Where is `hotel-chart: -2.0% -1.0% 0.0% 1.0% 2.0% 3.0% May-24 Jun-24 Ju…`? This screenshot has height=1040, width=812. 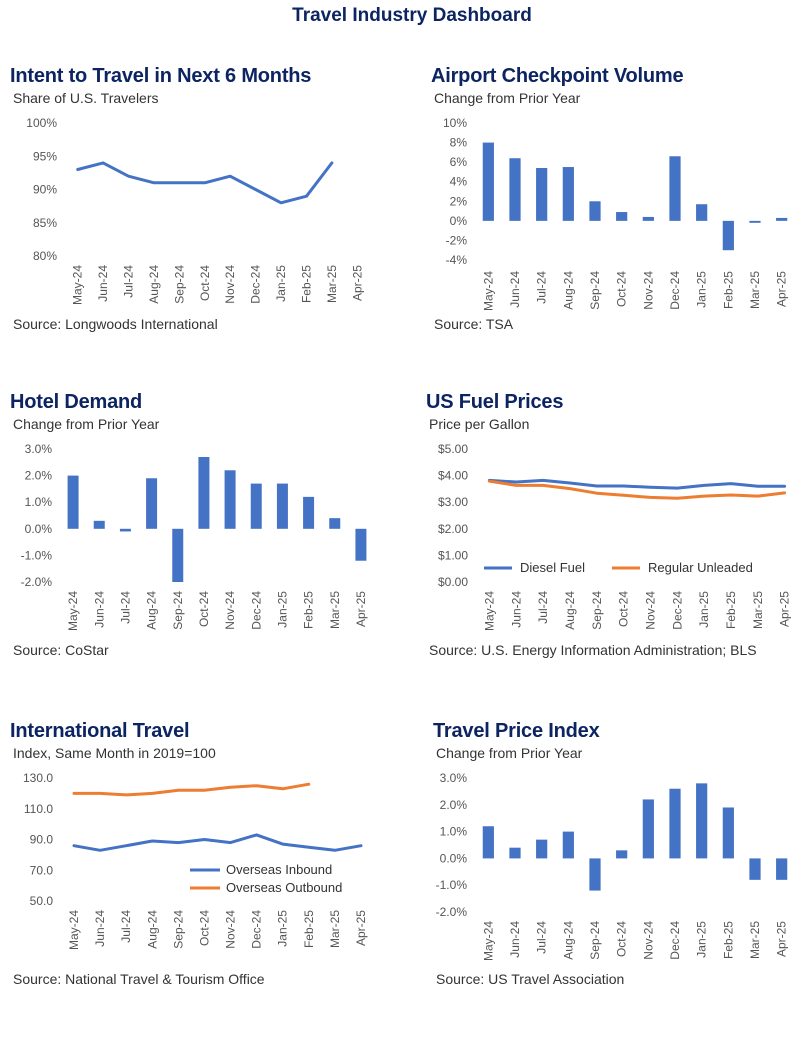
hotel-chart: -2.0% -1.0% 0.0% 1.0% 2.0% 3.0% May-24 Jun-24 Ju… is located at coordinates (194, 536).